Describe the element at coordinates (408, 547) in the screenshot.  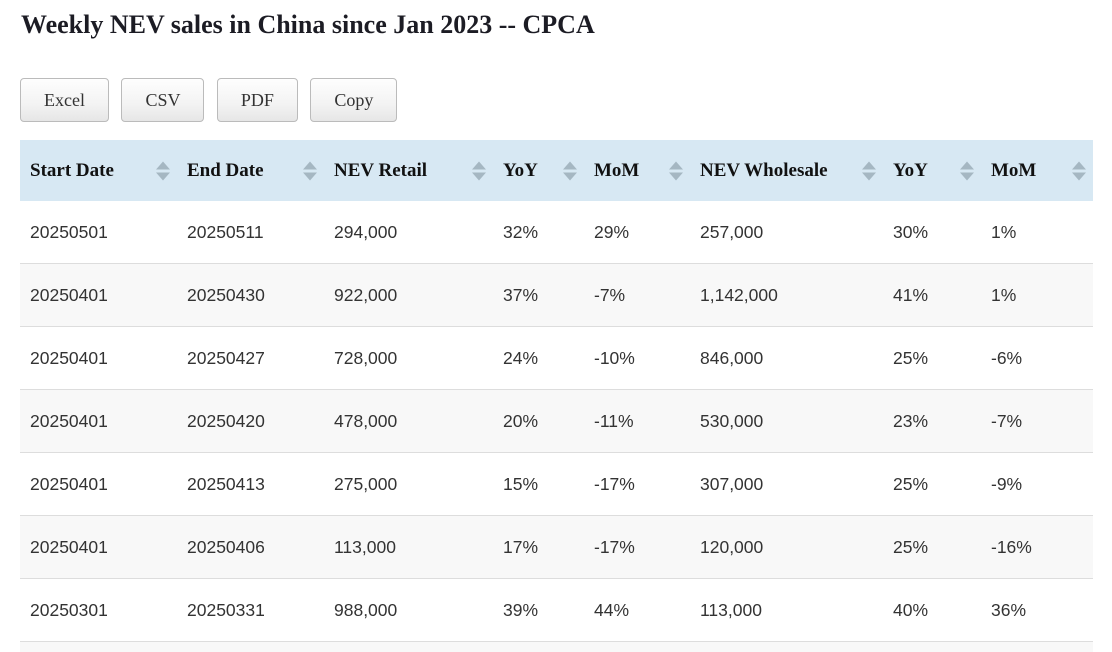
I see `cell-nev-retail: 113,000` at that location.